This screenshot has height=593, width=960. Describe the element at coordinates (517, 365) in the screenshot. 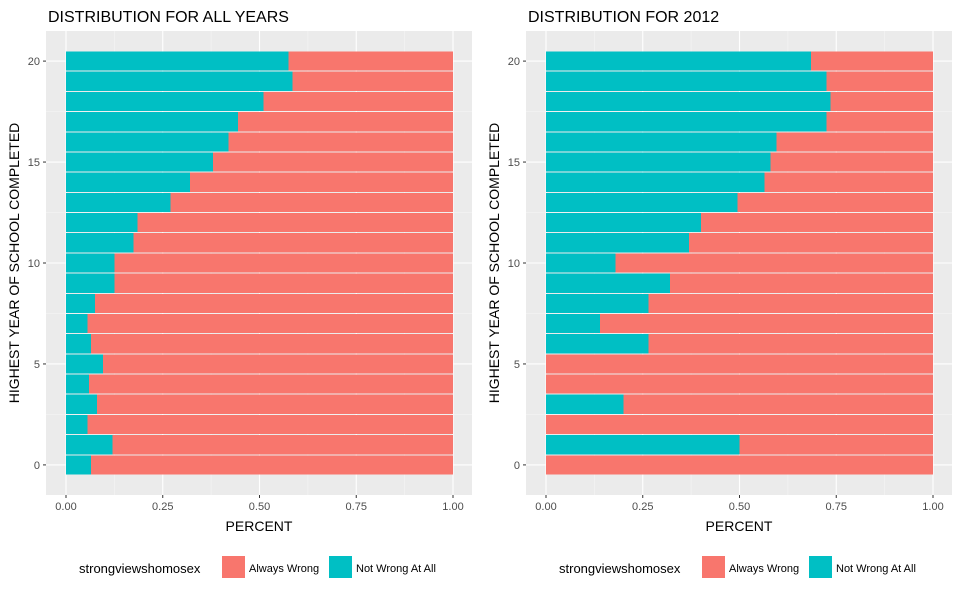

I see `y-tick-label: 5` at that location.